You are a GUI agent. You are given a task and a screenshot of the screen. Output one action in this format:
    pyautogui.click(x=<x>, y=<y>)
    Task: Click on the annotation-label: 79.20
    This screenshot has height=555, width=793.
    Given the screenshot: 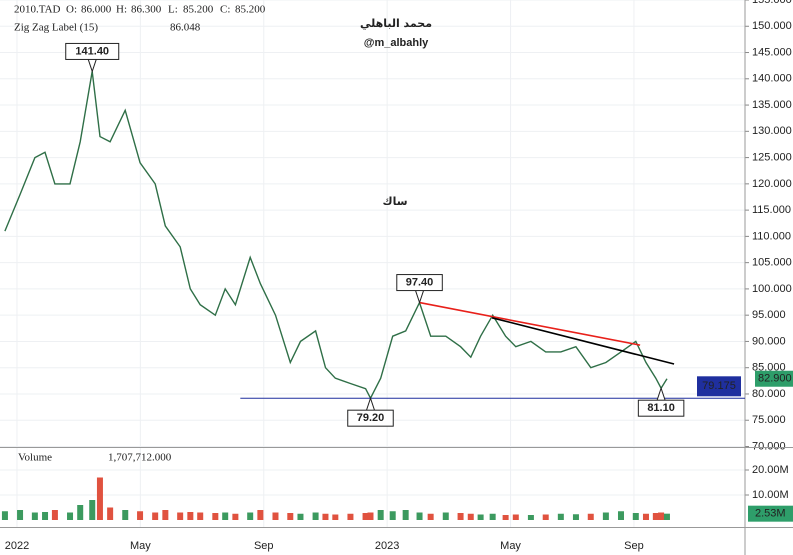 What is the action you would take?
    pyautogui.click(x=371, y=418)
    